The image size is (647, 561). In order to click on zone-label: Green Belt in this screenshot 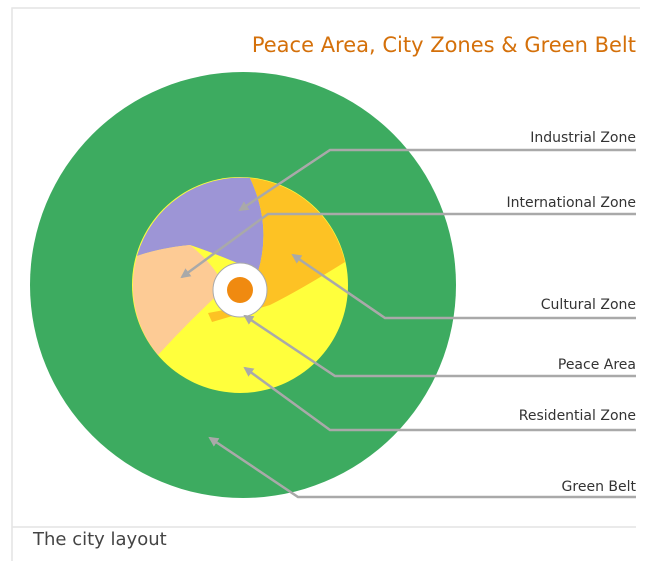, I will do `click(599, 487)`.